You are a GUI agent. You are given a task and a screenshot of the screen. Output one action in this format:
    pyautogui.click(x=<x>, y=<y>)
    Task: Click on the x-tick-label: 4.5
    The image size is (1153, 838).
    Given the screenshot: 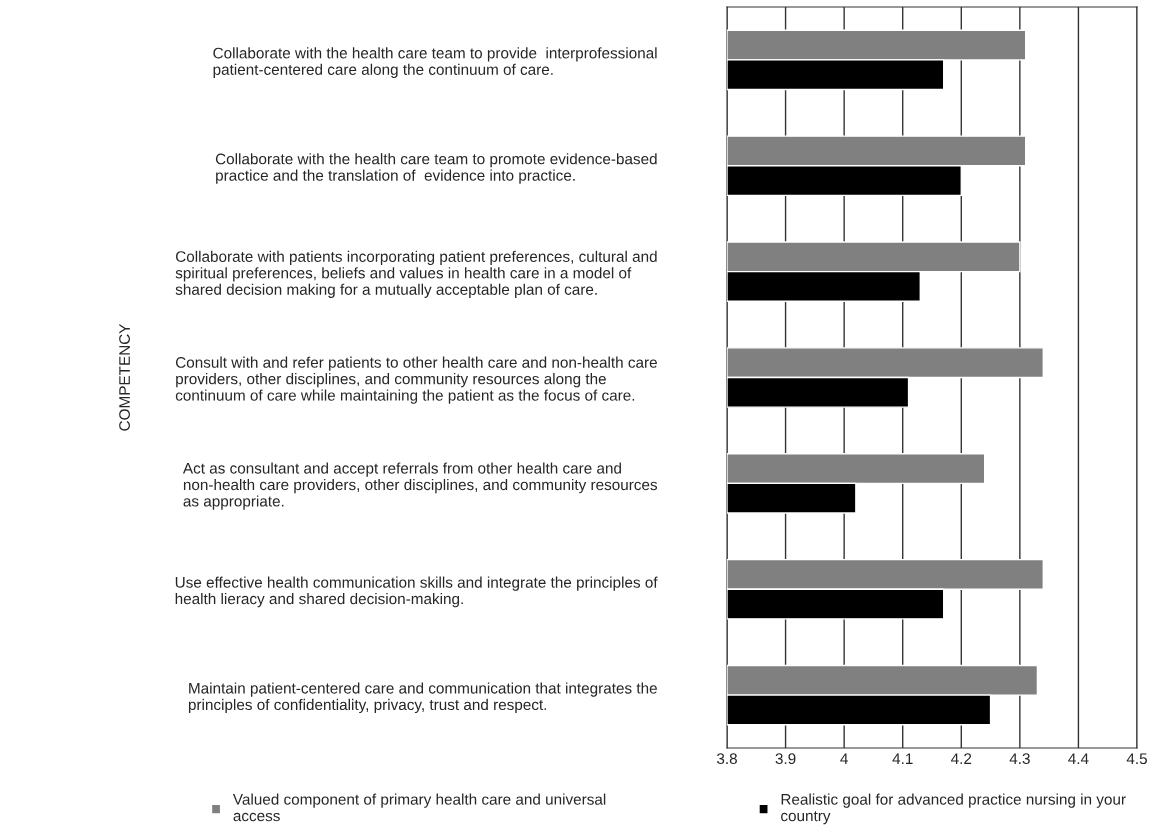 What is the action you would take?
    pyautogui.click(x=1136, y=759)
    